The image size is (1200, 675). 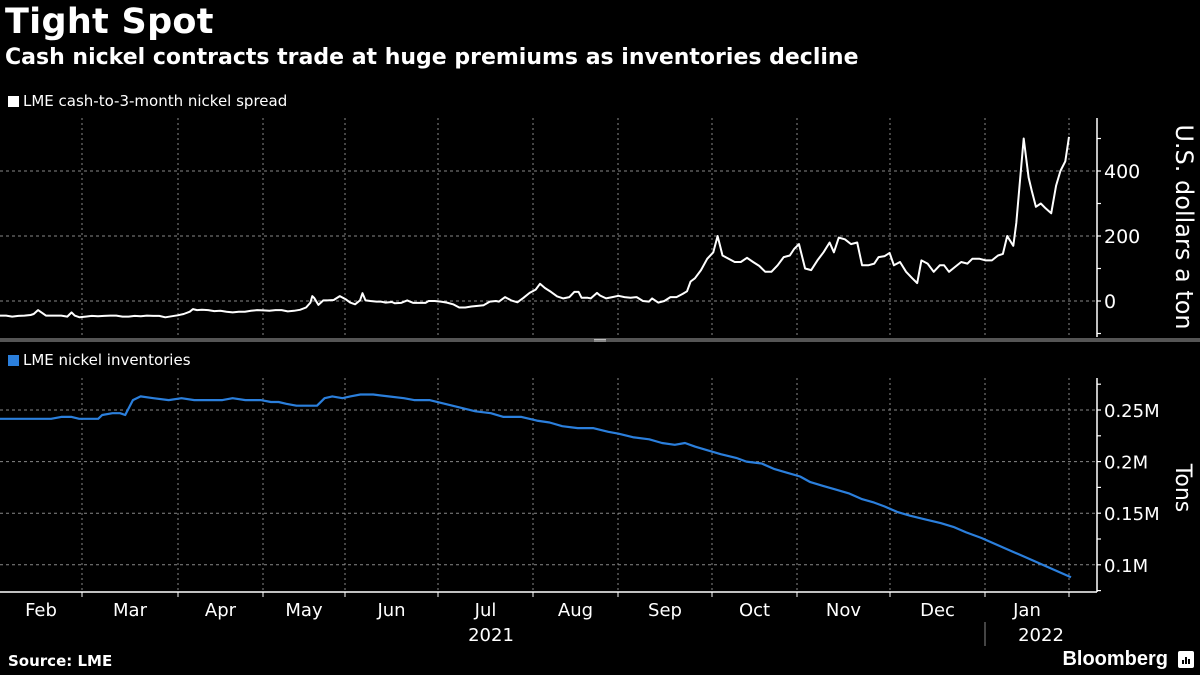 What do you see at coordinates (1184, 226) in the screenshot?
I see `spread-y-axis-title: U.S. dollars a ton` at bounding box center [1184, 226].